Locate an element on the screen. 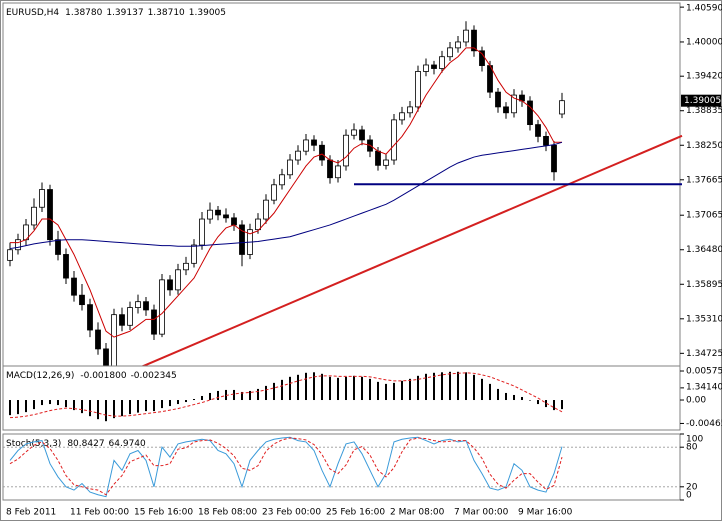 The image size is (722, 521). panel-title-value: -0.001800 is located at coordinates (103, 376).